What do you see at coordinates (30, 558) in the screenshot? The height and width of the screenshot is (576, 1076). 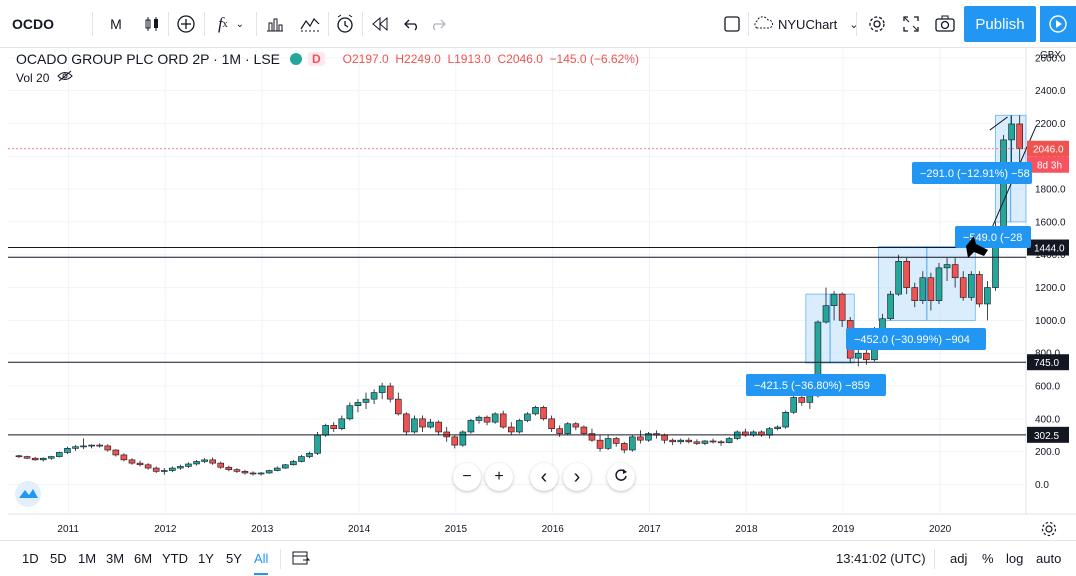 I see `range-1d: 1D` at bounding box center [30, 558].